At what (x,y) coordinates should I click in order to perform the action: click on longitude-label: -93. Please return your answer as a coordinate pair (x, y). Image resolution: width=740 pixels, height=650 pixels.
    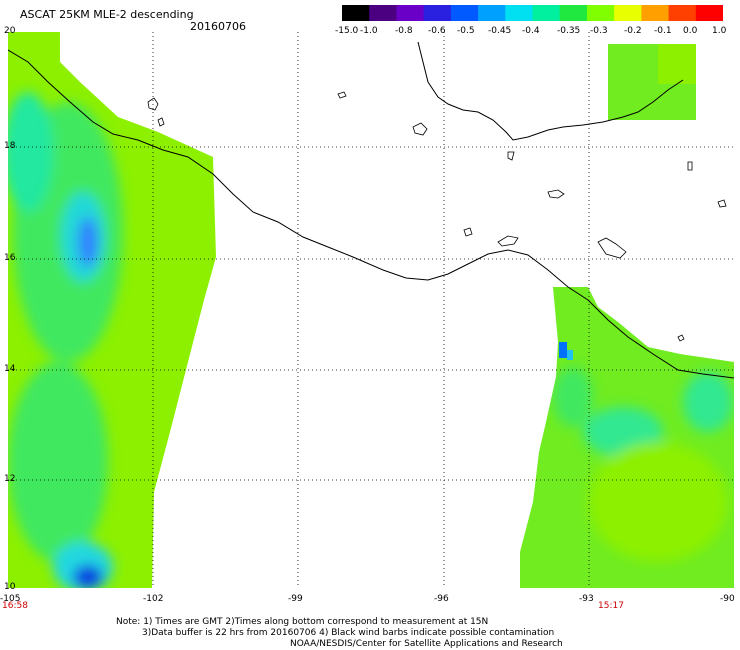
    Looking at the image, I should click on (586, 599).